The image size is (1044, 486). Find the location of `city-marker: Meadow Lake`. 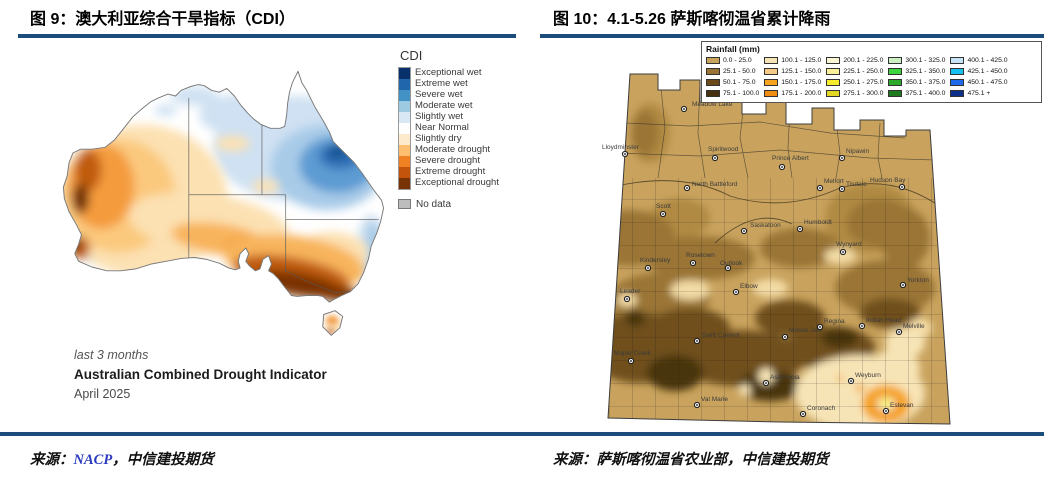

city-marker: Meadow Lake is located at coordinates (706, 106).